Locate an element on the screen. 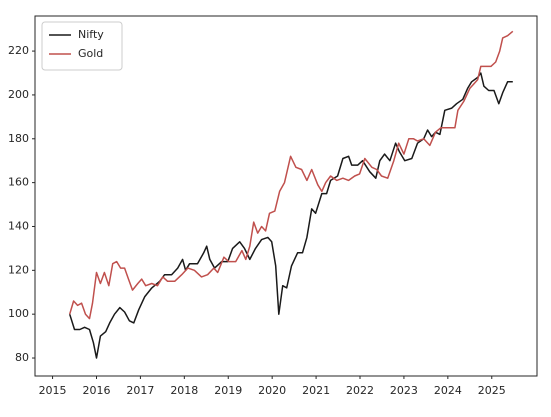 The width and height of the screenshot is (551, 417). x-tick-label: 2015 is located at coordinates (53, 390).